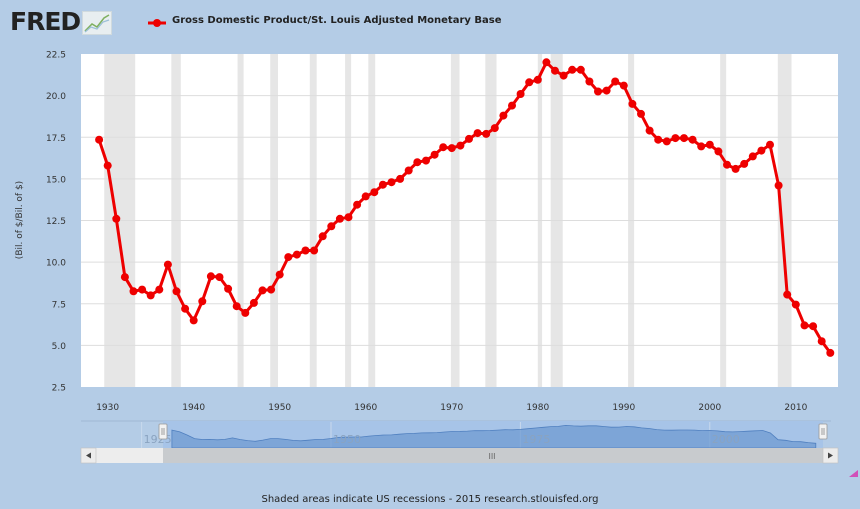 The width and height of the screenshot is (860, 509). What do you see at coordinates (823, 431) in the screenshot?
I see `navigator-handle-right` at bounding box center [823, 431].